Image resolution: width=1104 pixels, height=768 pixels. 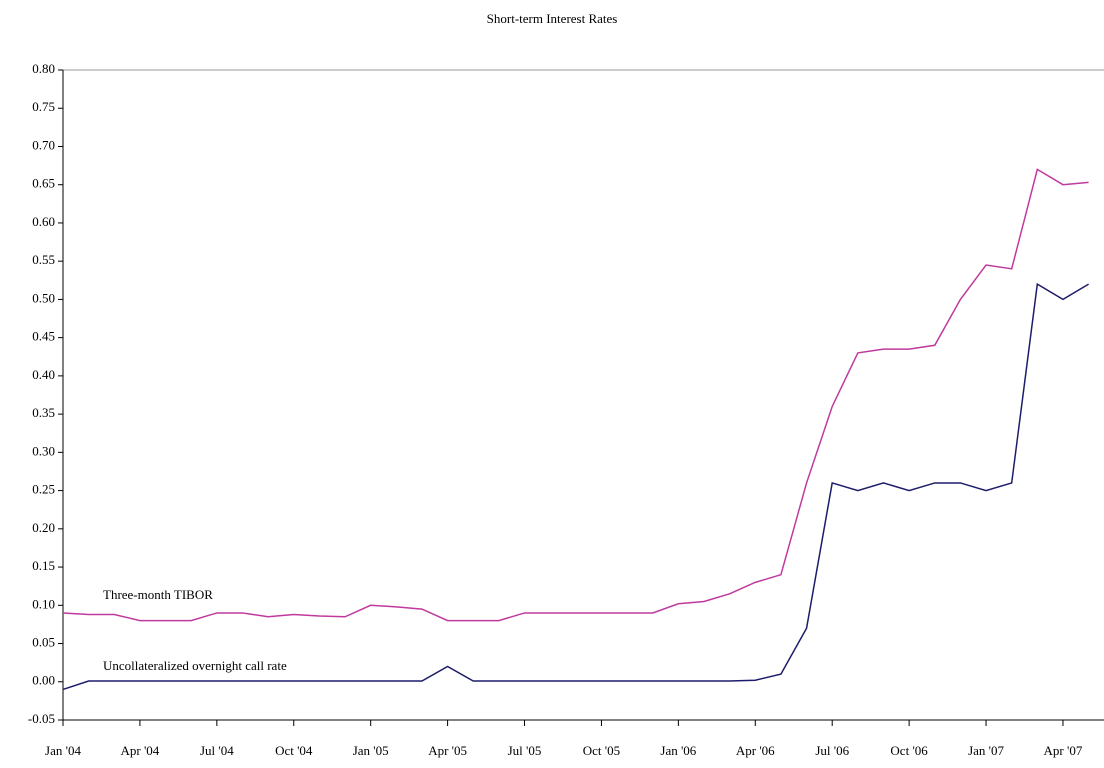 I want to click on y-tick-label: 0.75, so click(x=43, y=106).